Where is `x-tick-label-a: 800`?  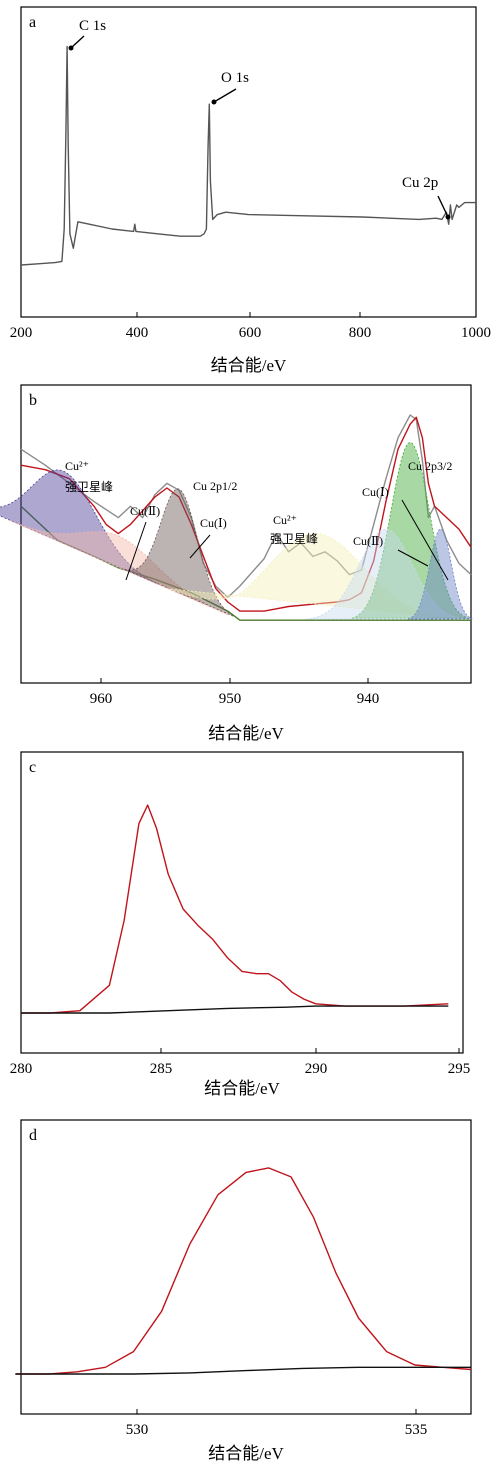
x-tick-label-a: 800 is located at coordinates (360, 333).